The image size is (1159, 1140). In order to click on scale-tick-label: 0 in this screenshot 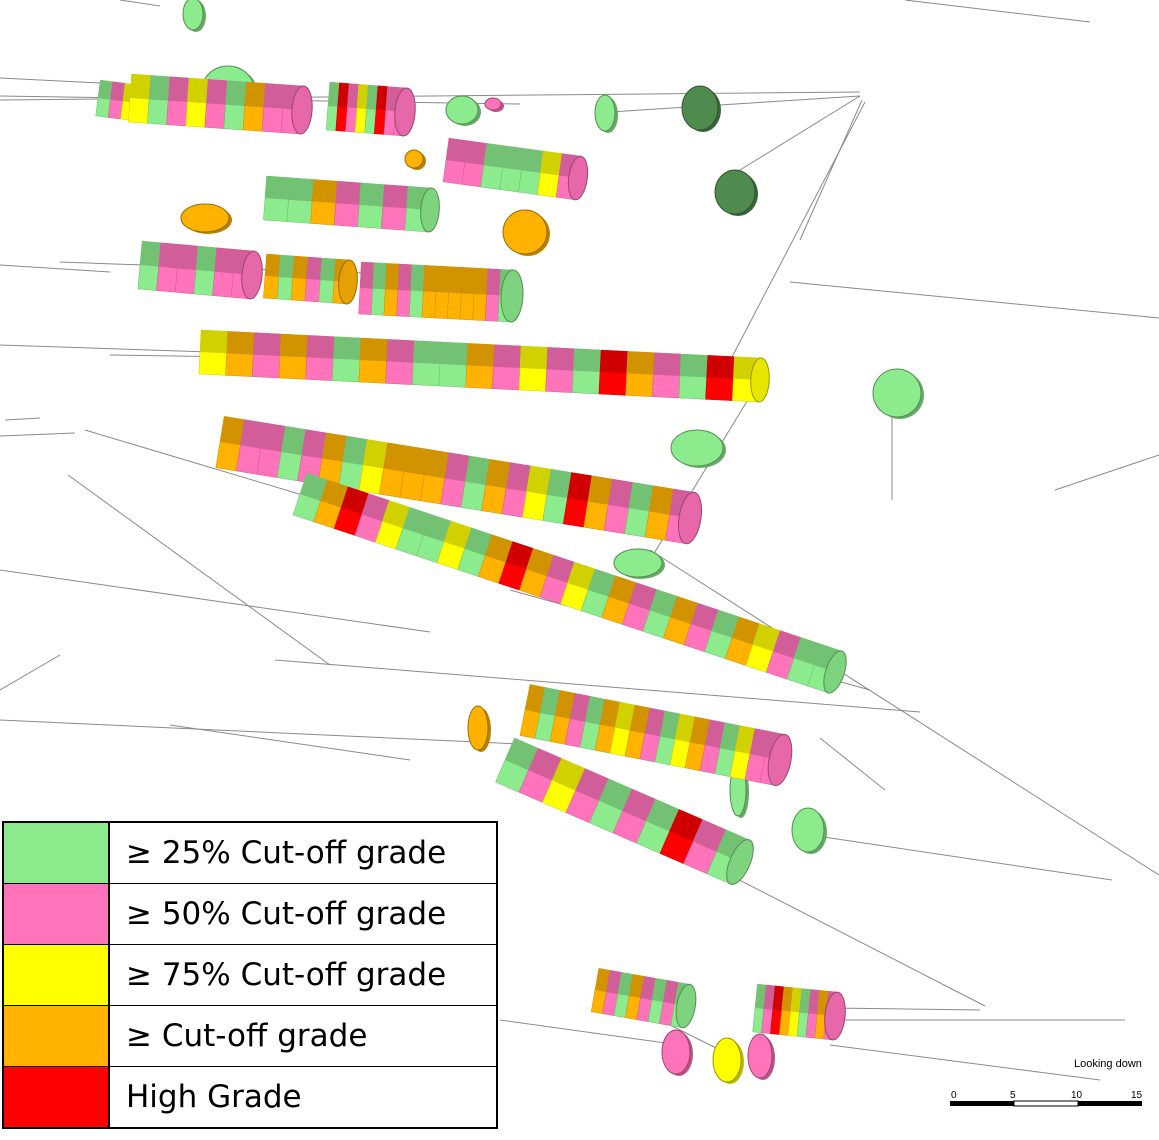, I will do `click(954, 1095)`.